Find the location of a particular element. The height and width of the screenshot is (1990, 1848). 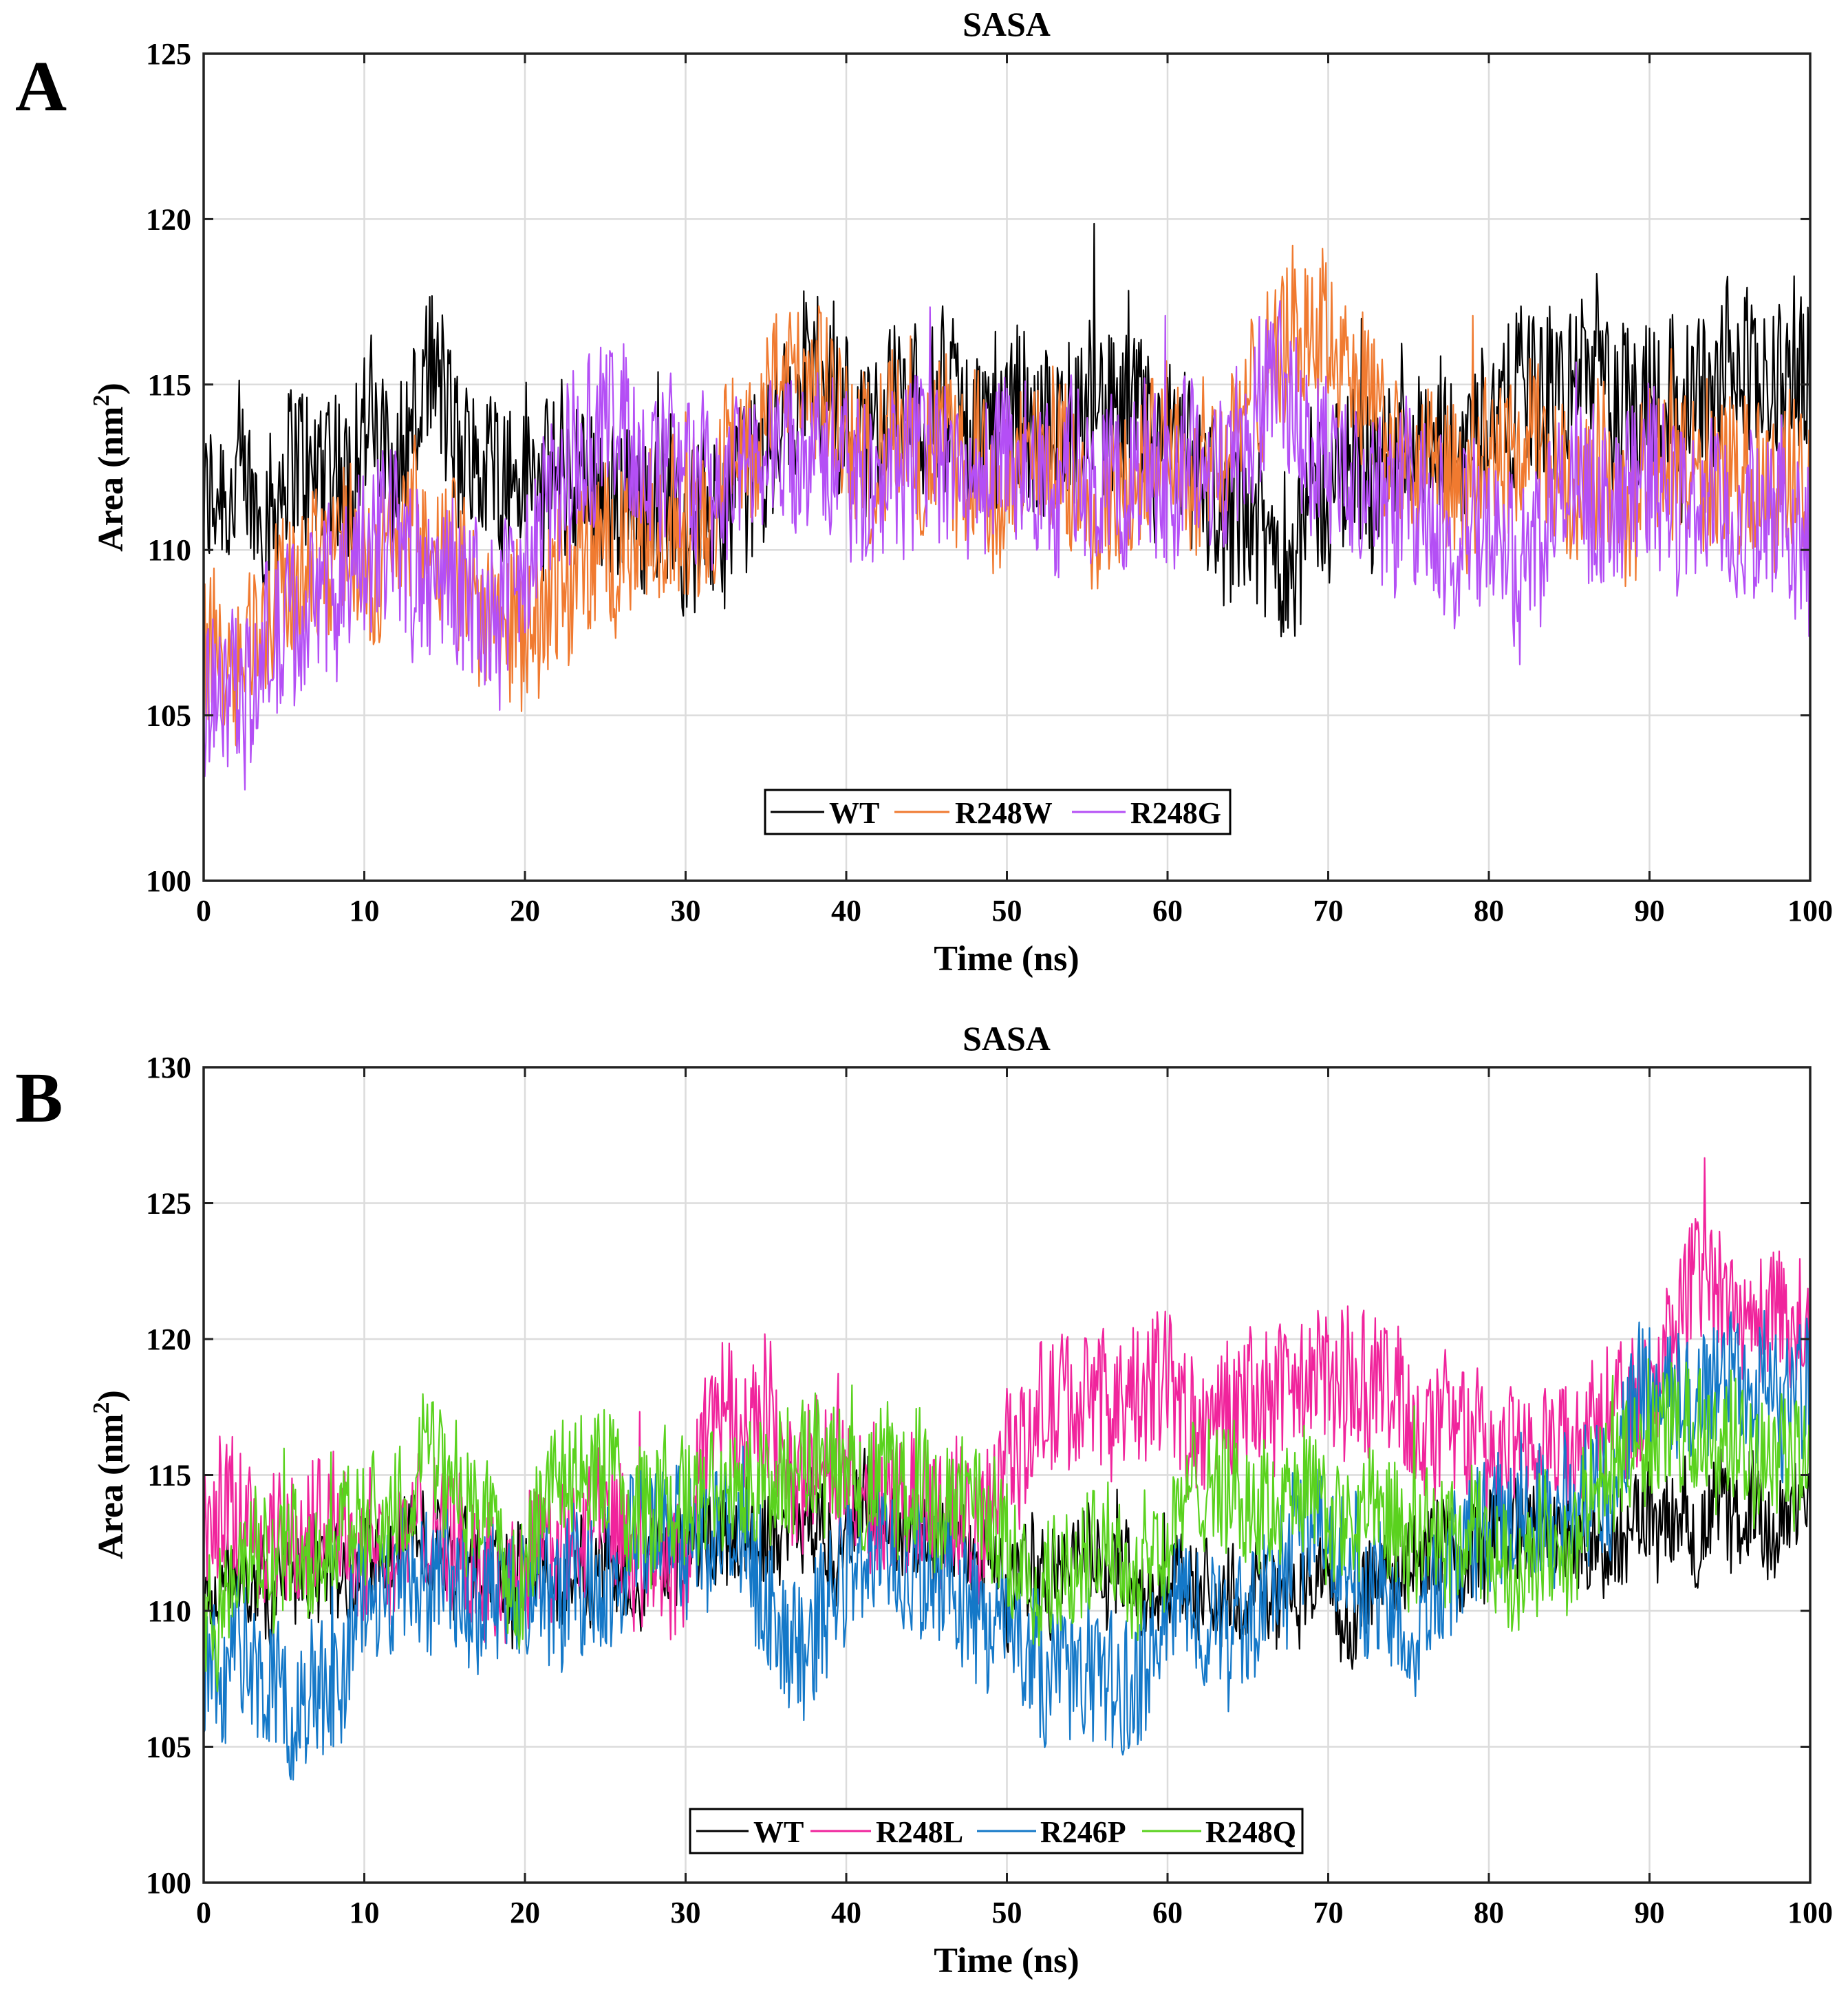

x-axis-label-b: Time (ns) is located at coordinates (1007, 1960).